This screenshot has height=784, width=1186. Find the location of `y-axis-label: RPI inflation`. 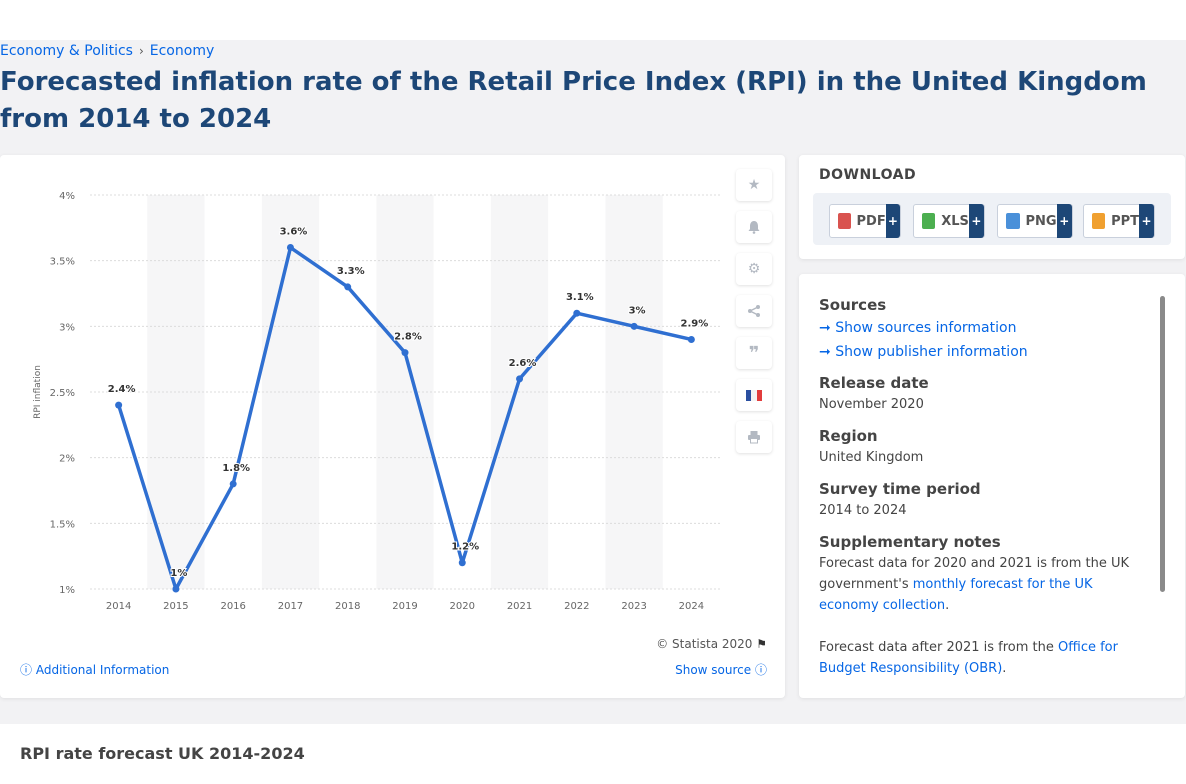

y-axis-label: RPI inflation is located at coordinates (38, 392).